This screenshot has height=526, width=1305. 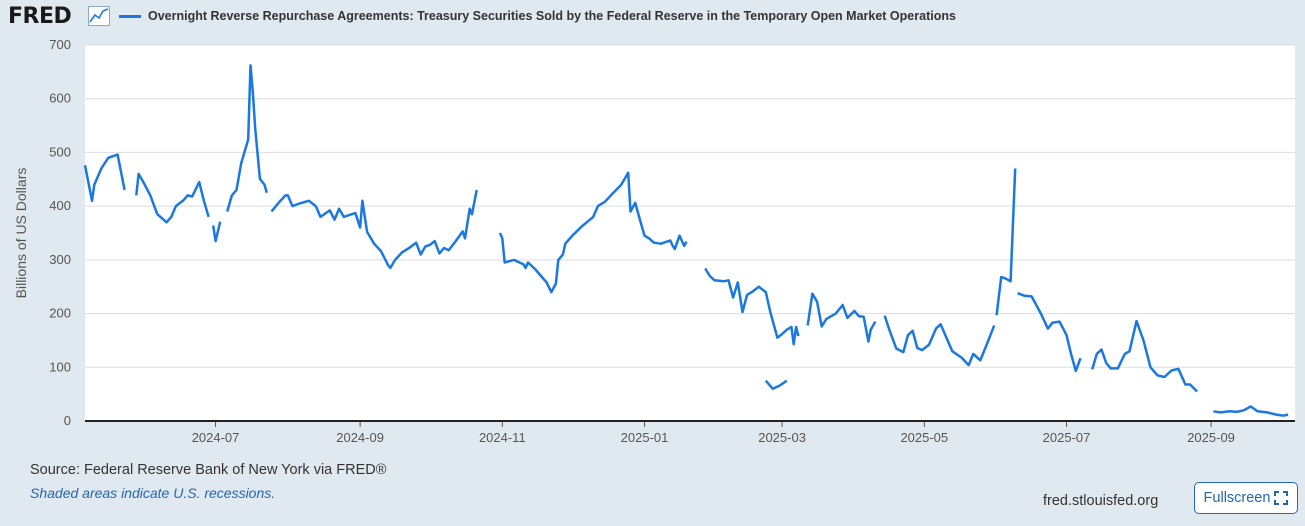 What do you see at coordinates (60, 259) in the screenshot?
I see `y-tick-label: 300` at bounding box center [60, 259].